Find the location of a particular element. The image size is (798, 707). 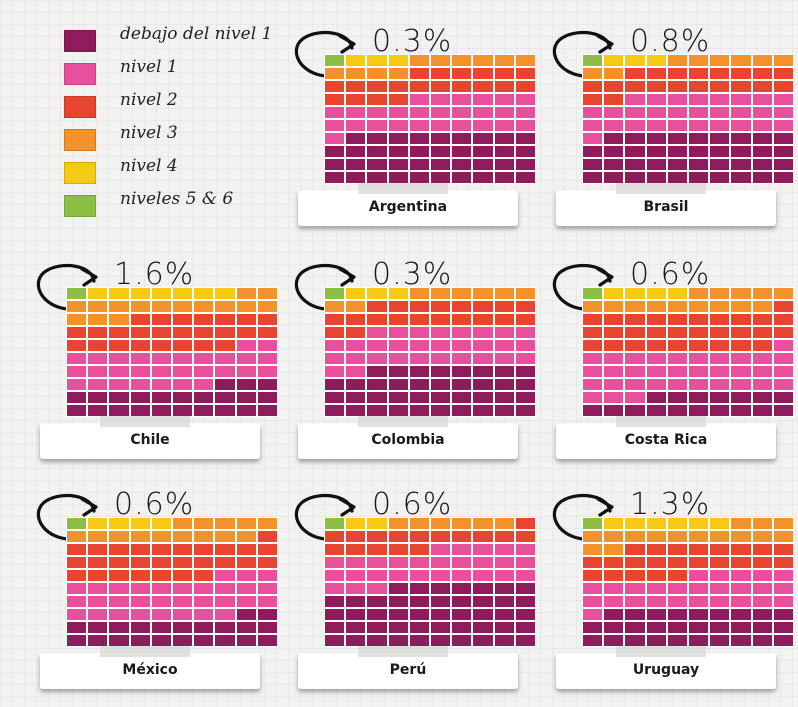

top-level-percent: 0.6% is located at coordinates (670, 274).